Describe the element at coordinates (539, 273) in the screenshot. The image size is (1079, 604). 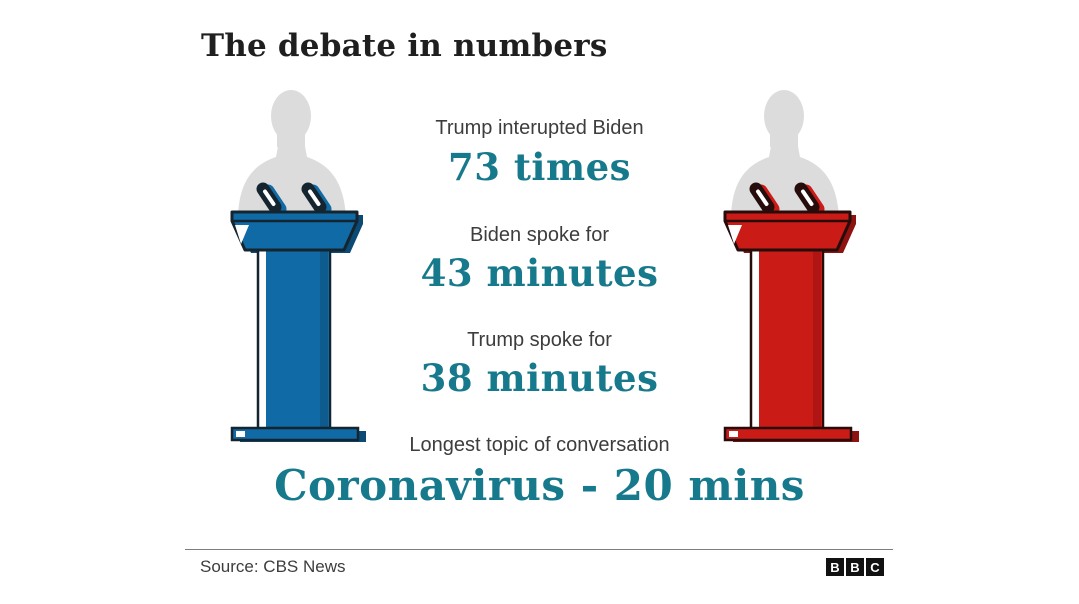
I see `stat-value-biden-time: 43 minutes` at that location.